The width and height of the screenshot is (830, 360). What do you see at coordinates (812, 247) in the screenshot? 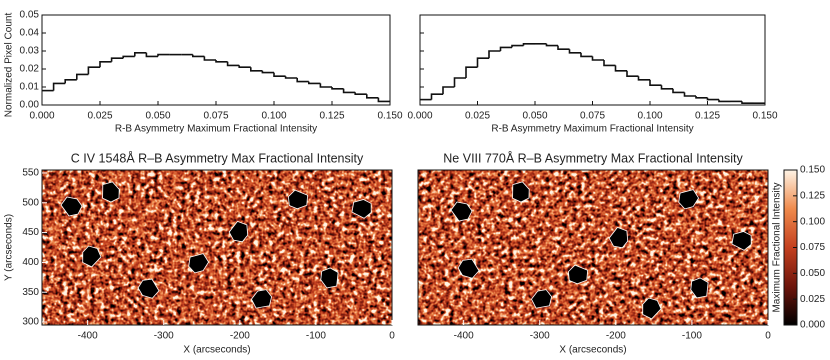
I see `colorbar-tick-label: 0.075` at bounding box center [812, 247].